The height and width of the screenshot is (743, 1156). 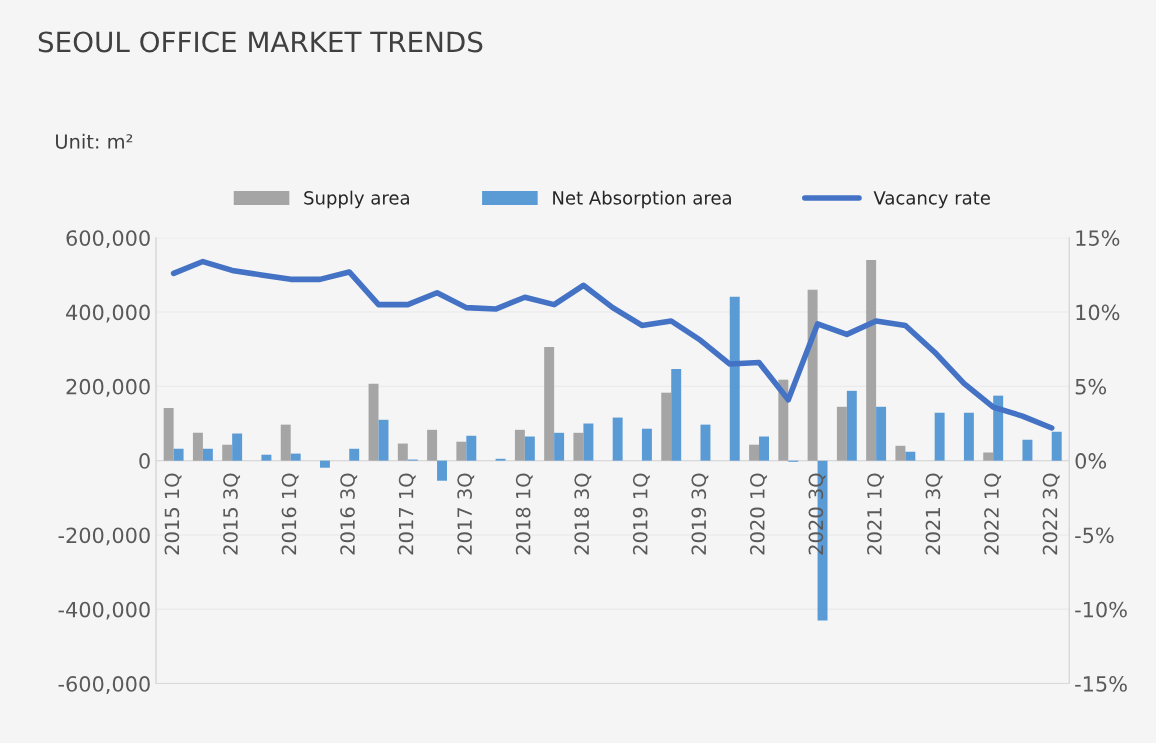 What do you see at coordinates (466, 514) in the screenshot?
I see `x-tick-label: 2017 3Q` at bounding box center [466, 514].